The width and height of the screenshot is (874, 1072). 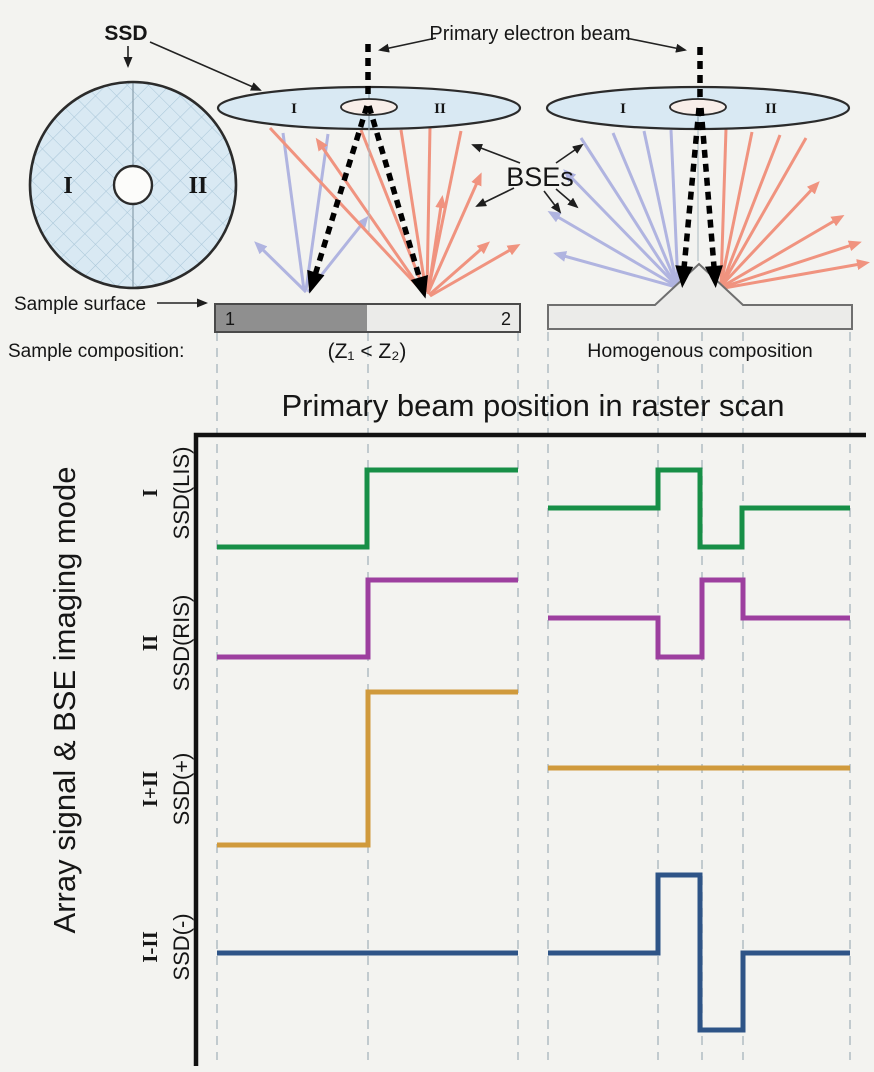 What do you see at coordinates (181, 493) in the screenshot?
I see `row-1-mode: SSD(LIS)` at bounding box center [181, 493].